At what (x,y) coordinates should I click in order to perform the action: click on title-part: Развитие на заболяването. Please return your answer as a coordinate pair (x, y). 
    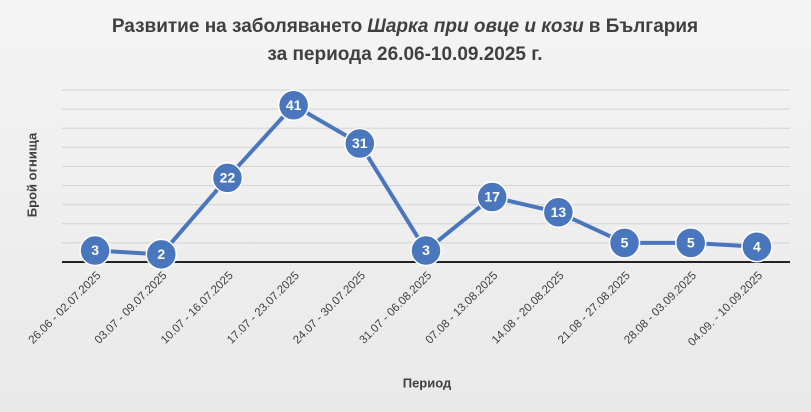
    Looking at the image, I should click on (237, 26).